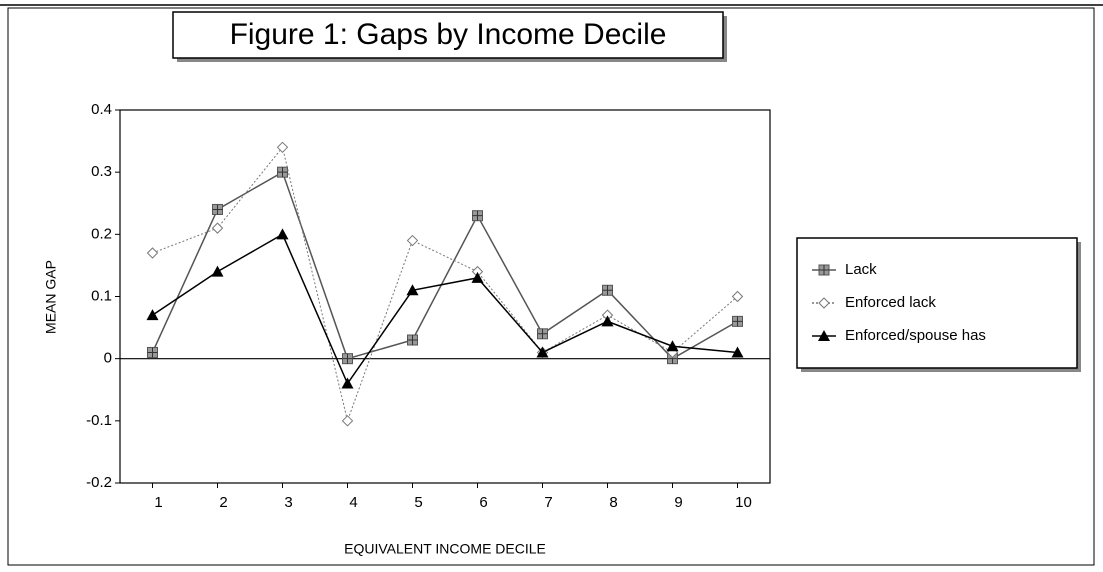 The height and width of the screenshot is (572, 1103). I want to click on x-tick-label: 6, so click(483, 502).